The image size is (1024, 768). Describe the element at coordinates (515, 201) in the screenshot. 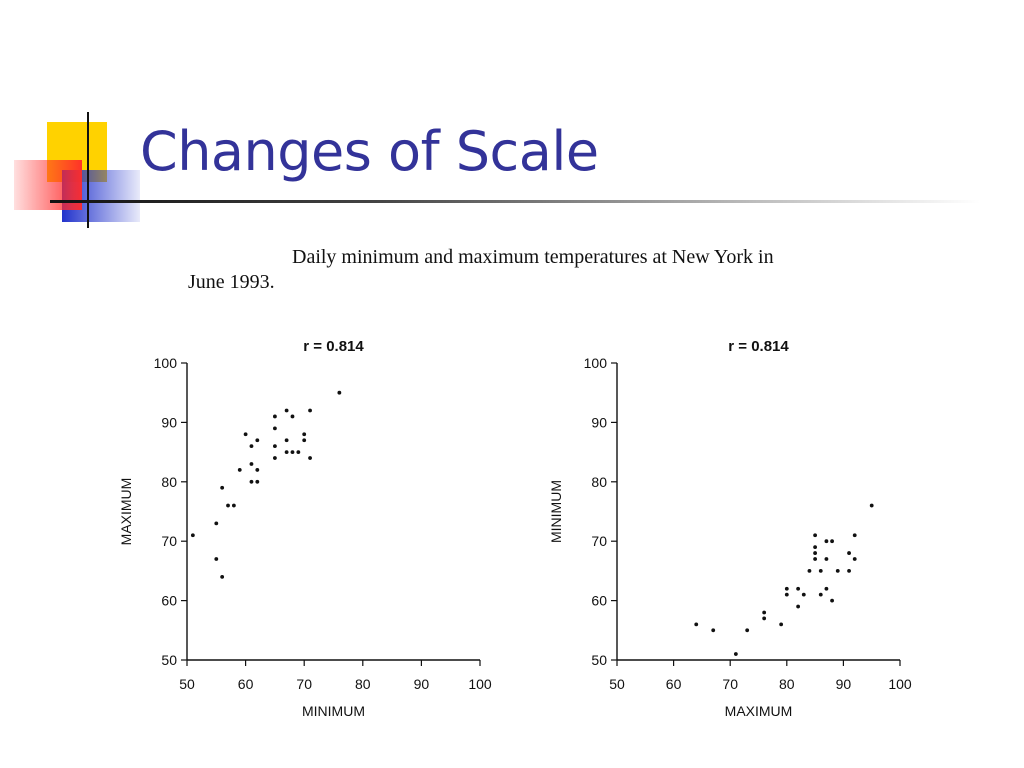

I see `title-underline` at that location.